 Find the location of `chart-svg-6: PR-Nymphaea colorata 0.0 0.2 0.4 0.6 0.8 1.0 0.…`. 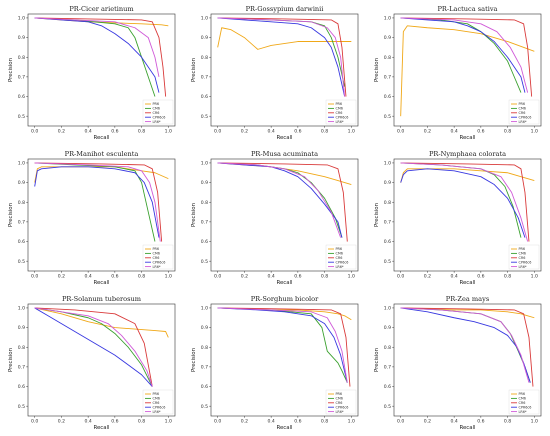

chart-svg-6: PR-Nymphaea colorata 0.0 0.2 0.4 0.6 0.8 1.0 0.… is located at coordinates (458, 218).